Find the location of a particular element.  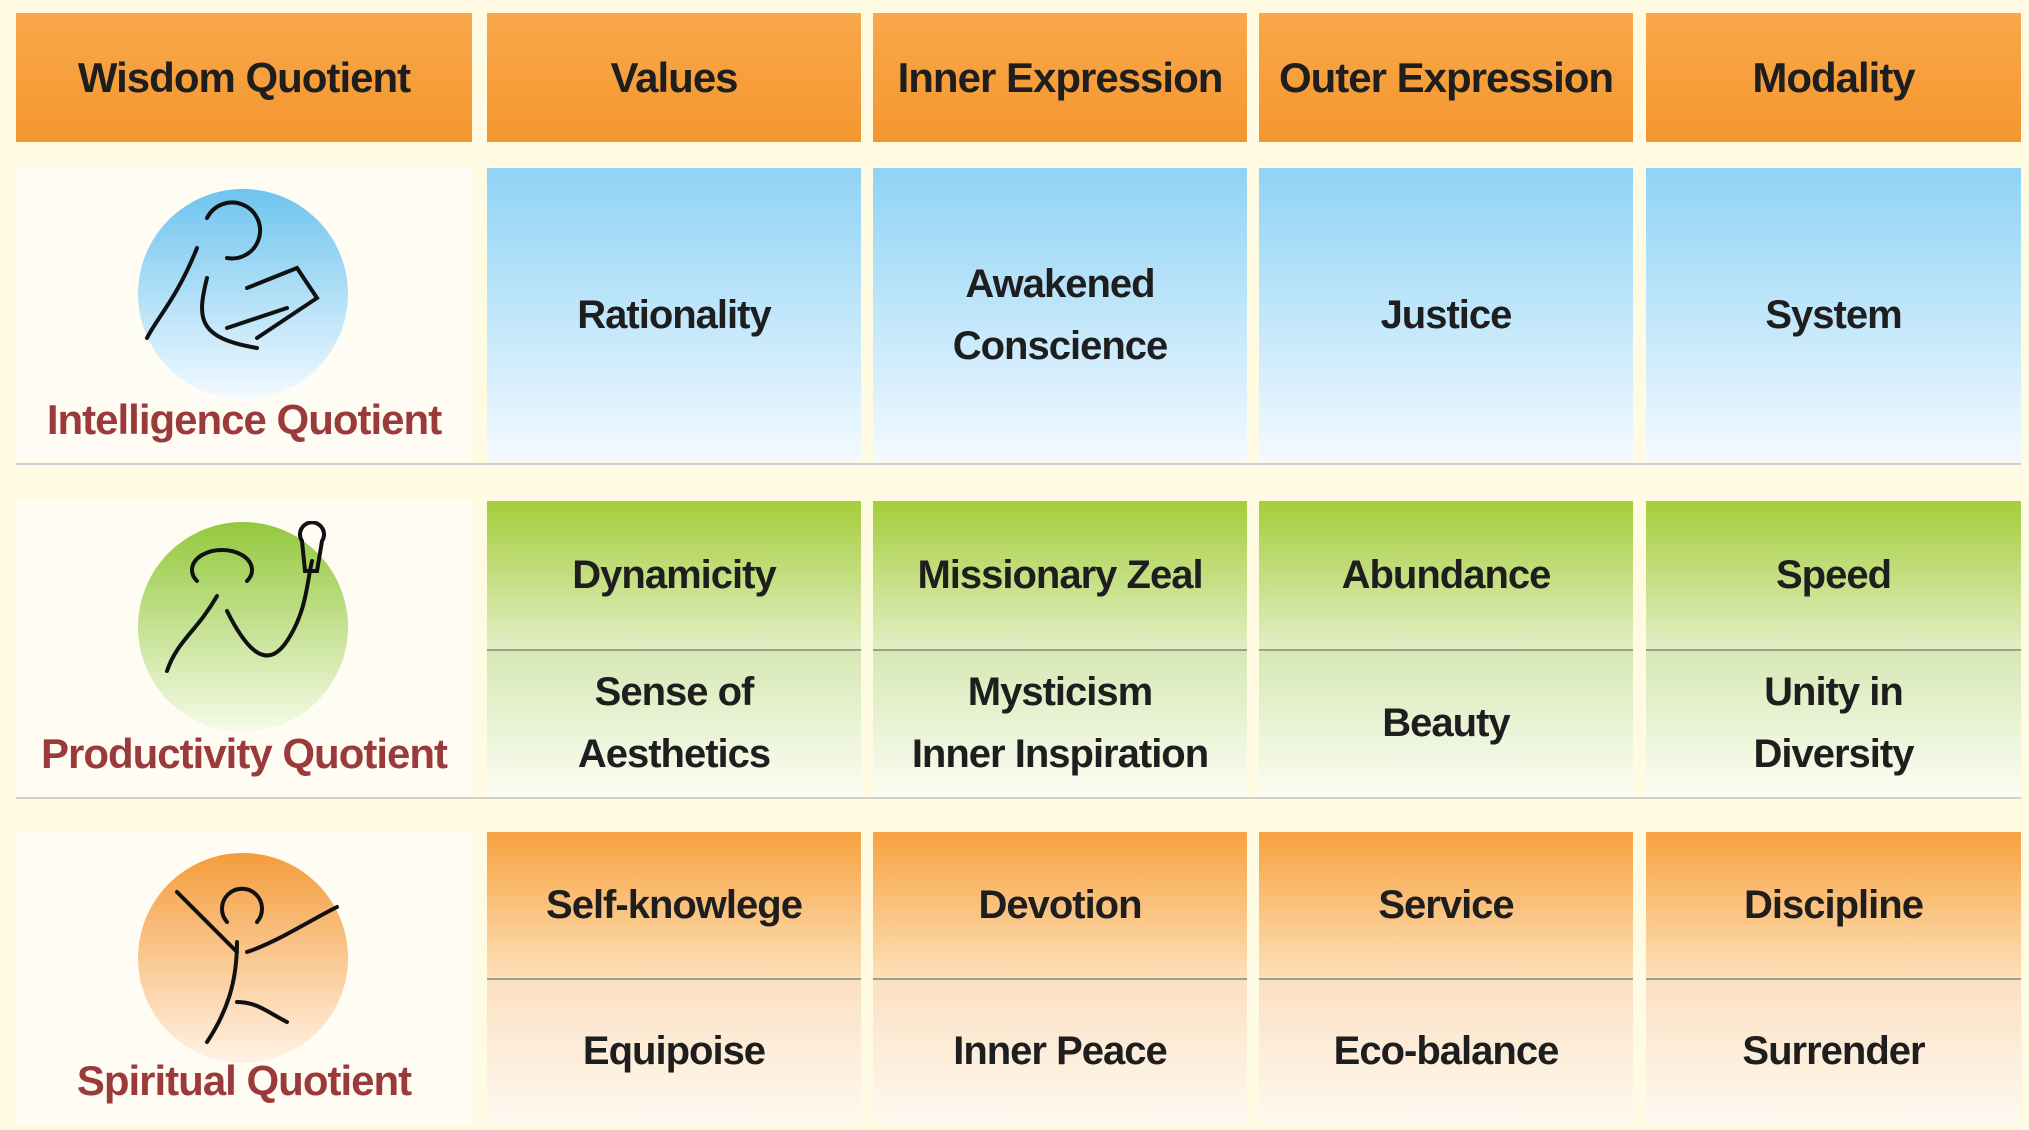

value-cell: Surrender is located at coordinates (1833, 1050).